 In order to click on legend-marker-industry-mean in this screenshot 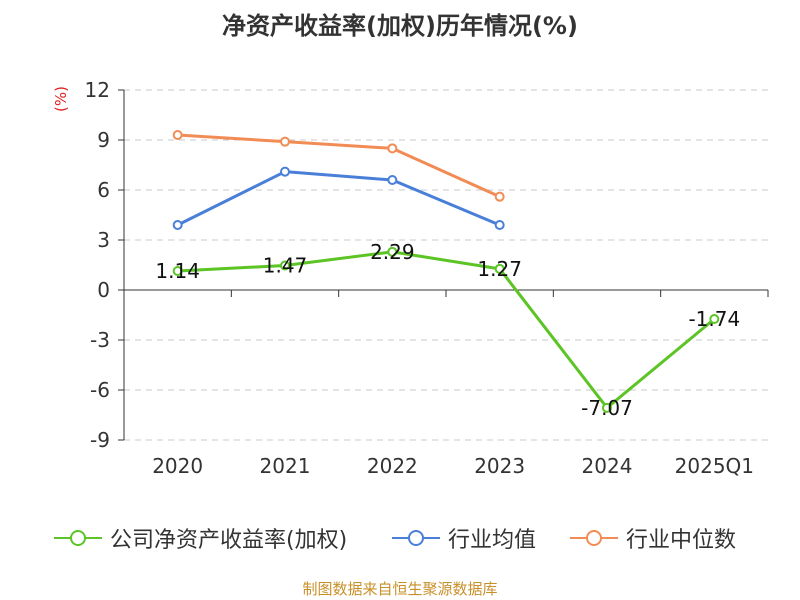, I will do `click(416, 538)`.